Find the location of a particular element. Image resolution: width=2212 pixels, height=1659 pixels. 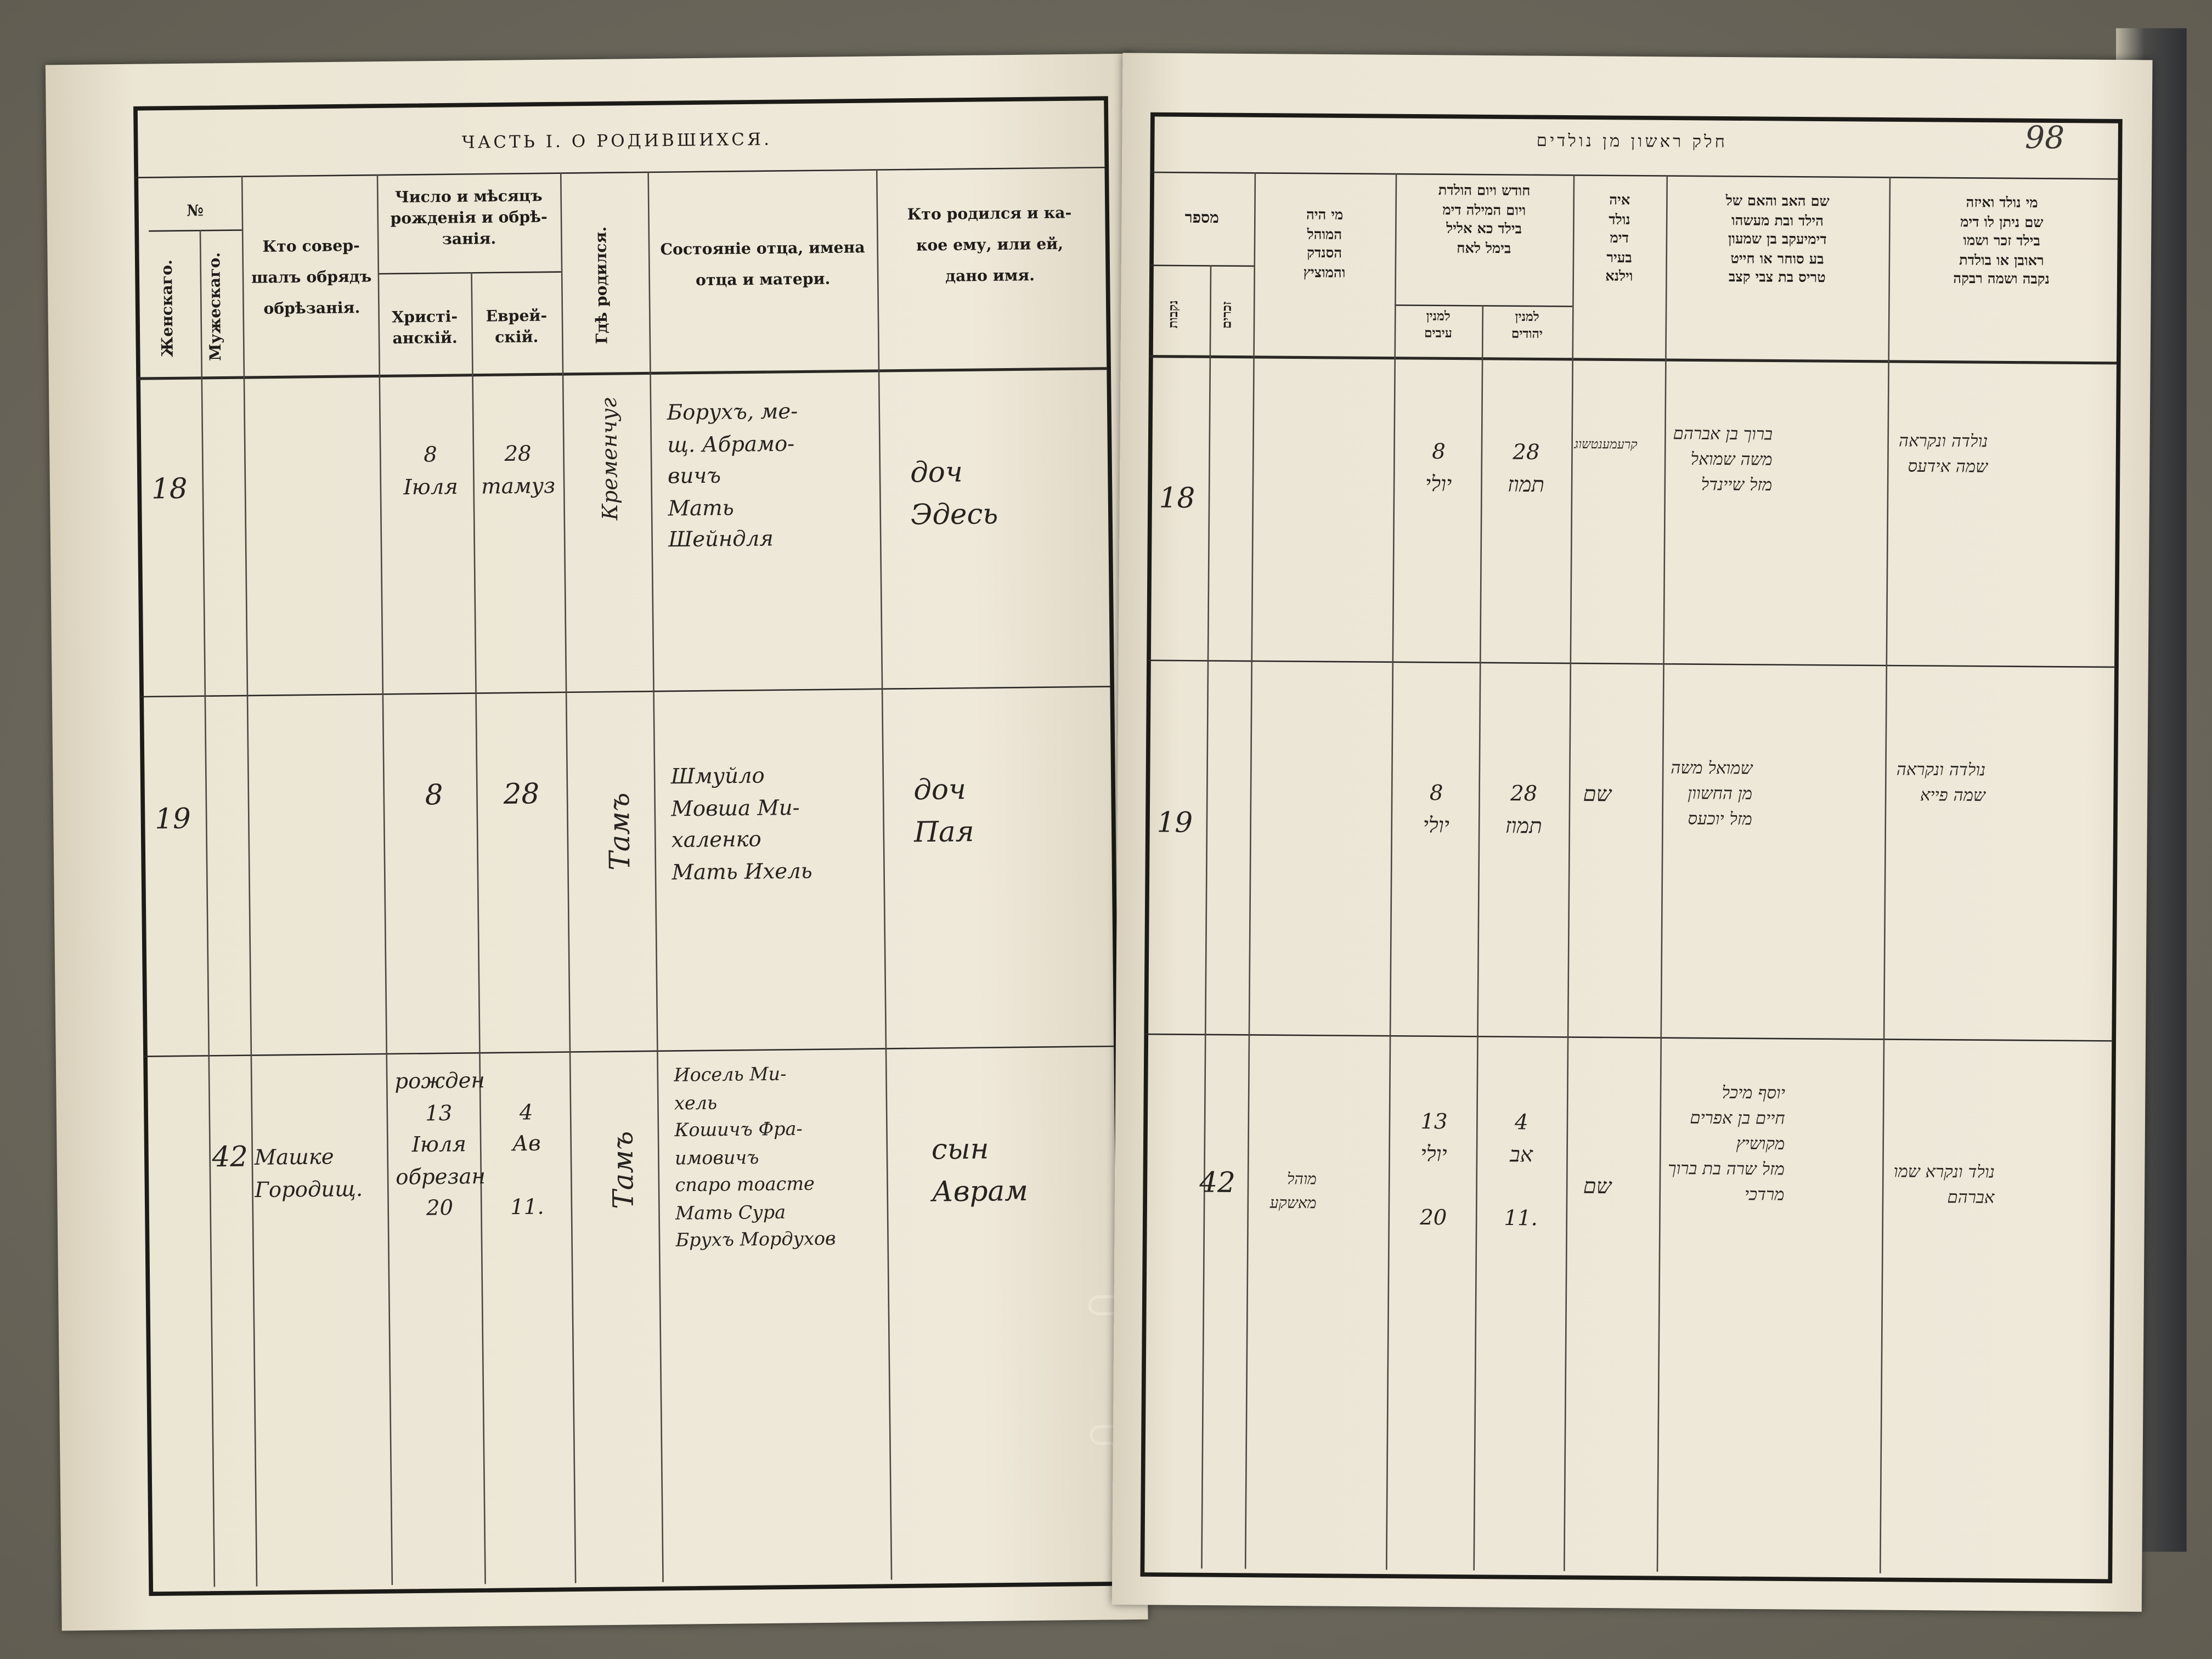

header-christian-date: Христі- анскій. is located at coordinates (425, 327).